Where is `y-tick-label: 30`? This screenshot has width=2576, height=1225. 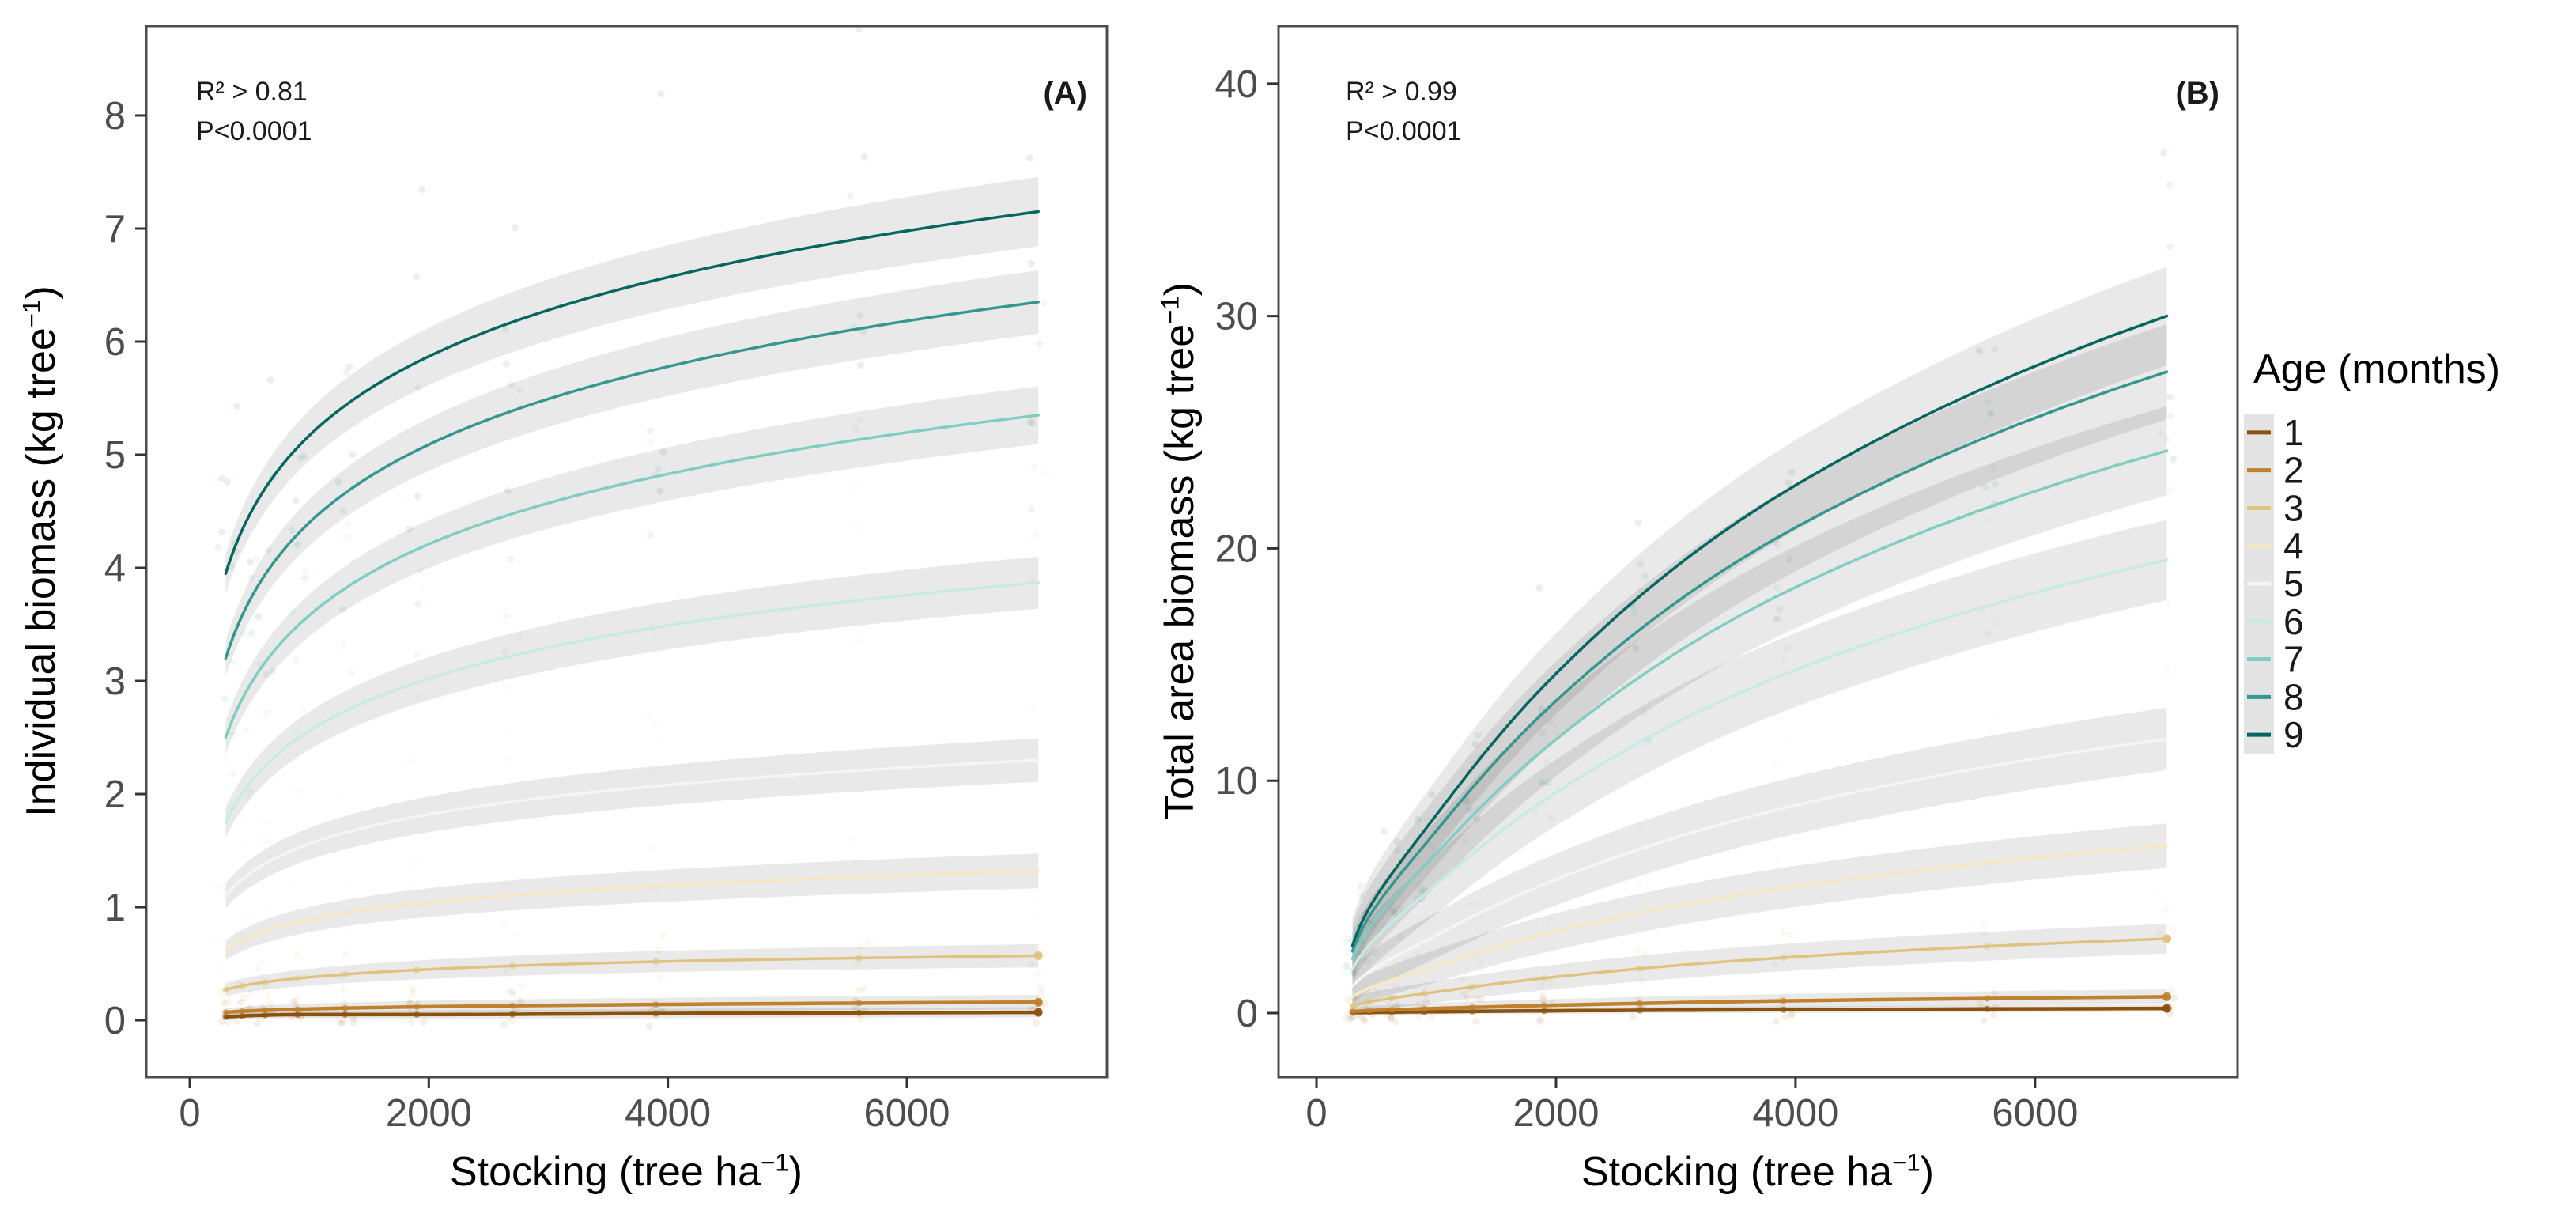 y-tick-label: 30 is located at coordinates (1236, 317).